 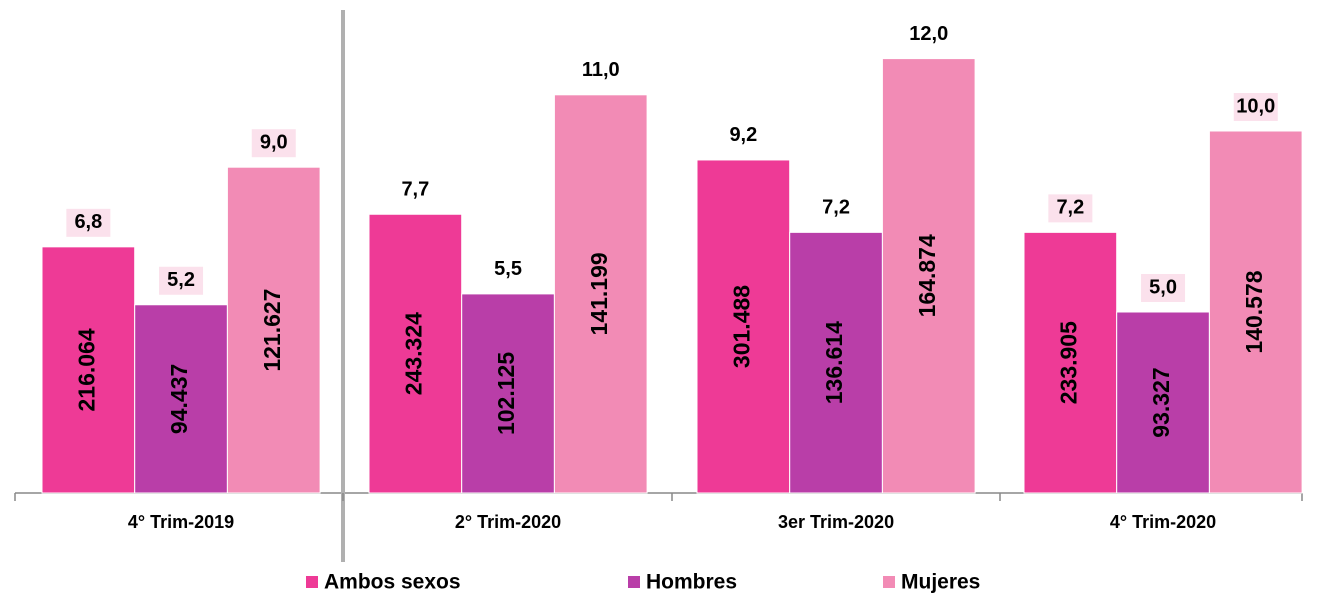 What do you see at coordinates (928, 34) in the screenshot?
I see `value-label: 12,0` at bounding box center [928, 34].